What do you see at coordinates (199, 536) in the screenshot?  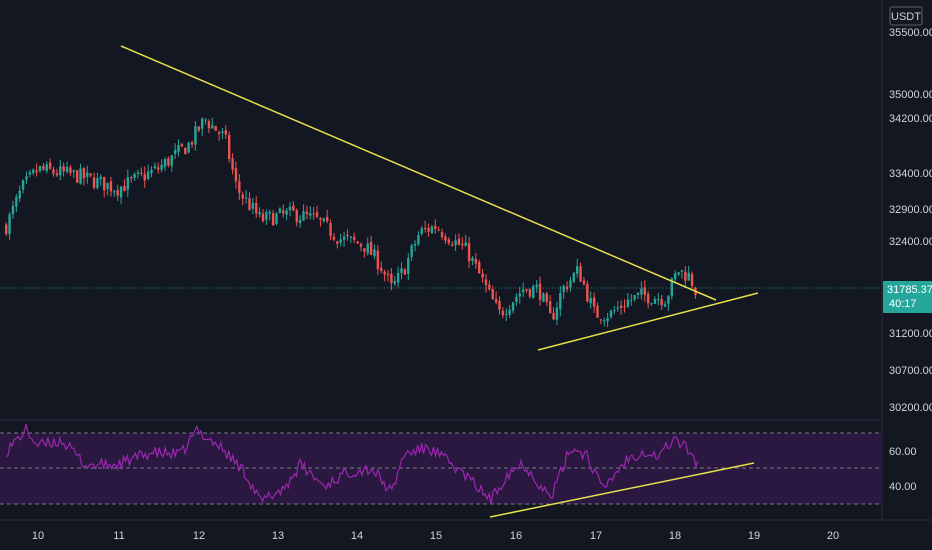 I see `time-tick-12: 12` at bounding box center [199, 536].